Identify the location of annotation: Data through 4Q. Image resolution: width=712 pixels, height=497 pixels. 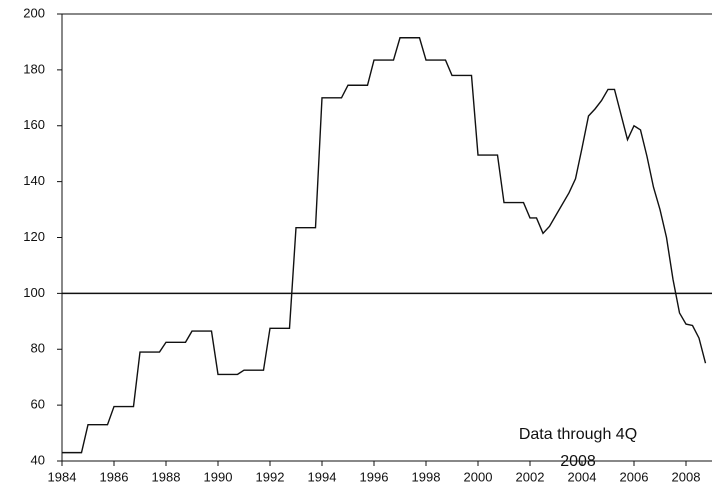
(578, 434).